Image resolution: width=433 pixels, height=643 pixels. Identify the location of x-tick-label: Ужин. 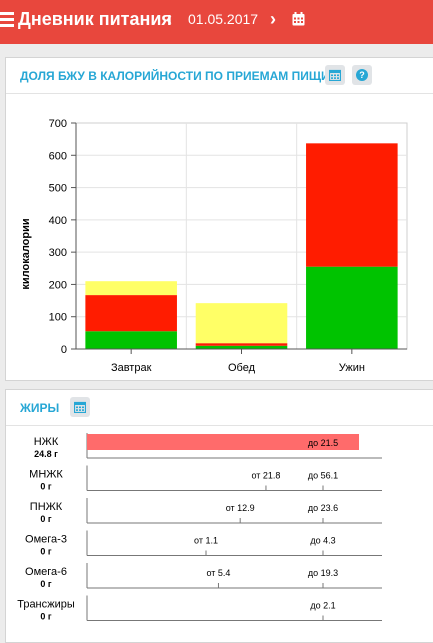
(352, 368).